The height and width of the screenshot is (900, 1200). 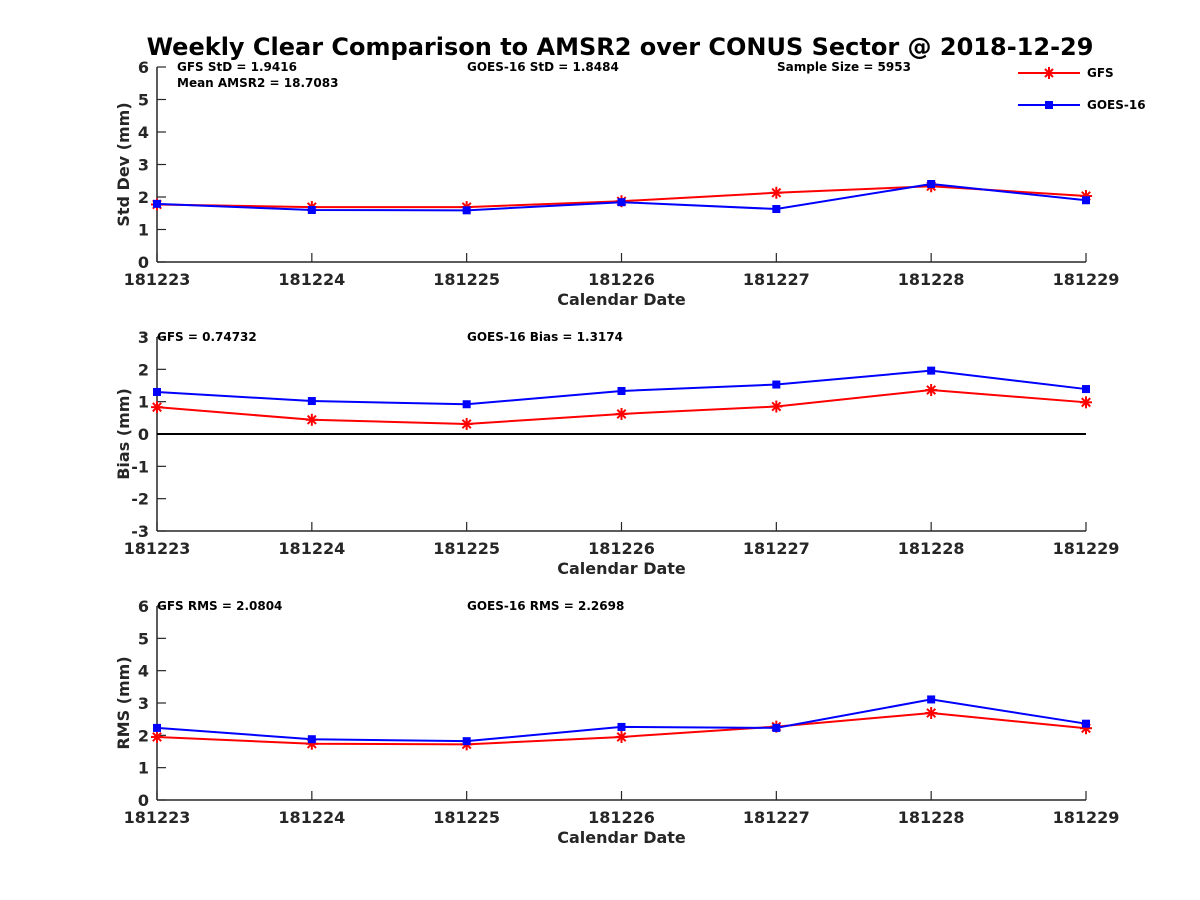 I want to click on bias-x-tick-label: 181227, so click(x=776, y=548).